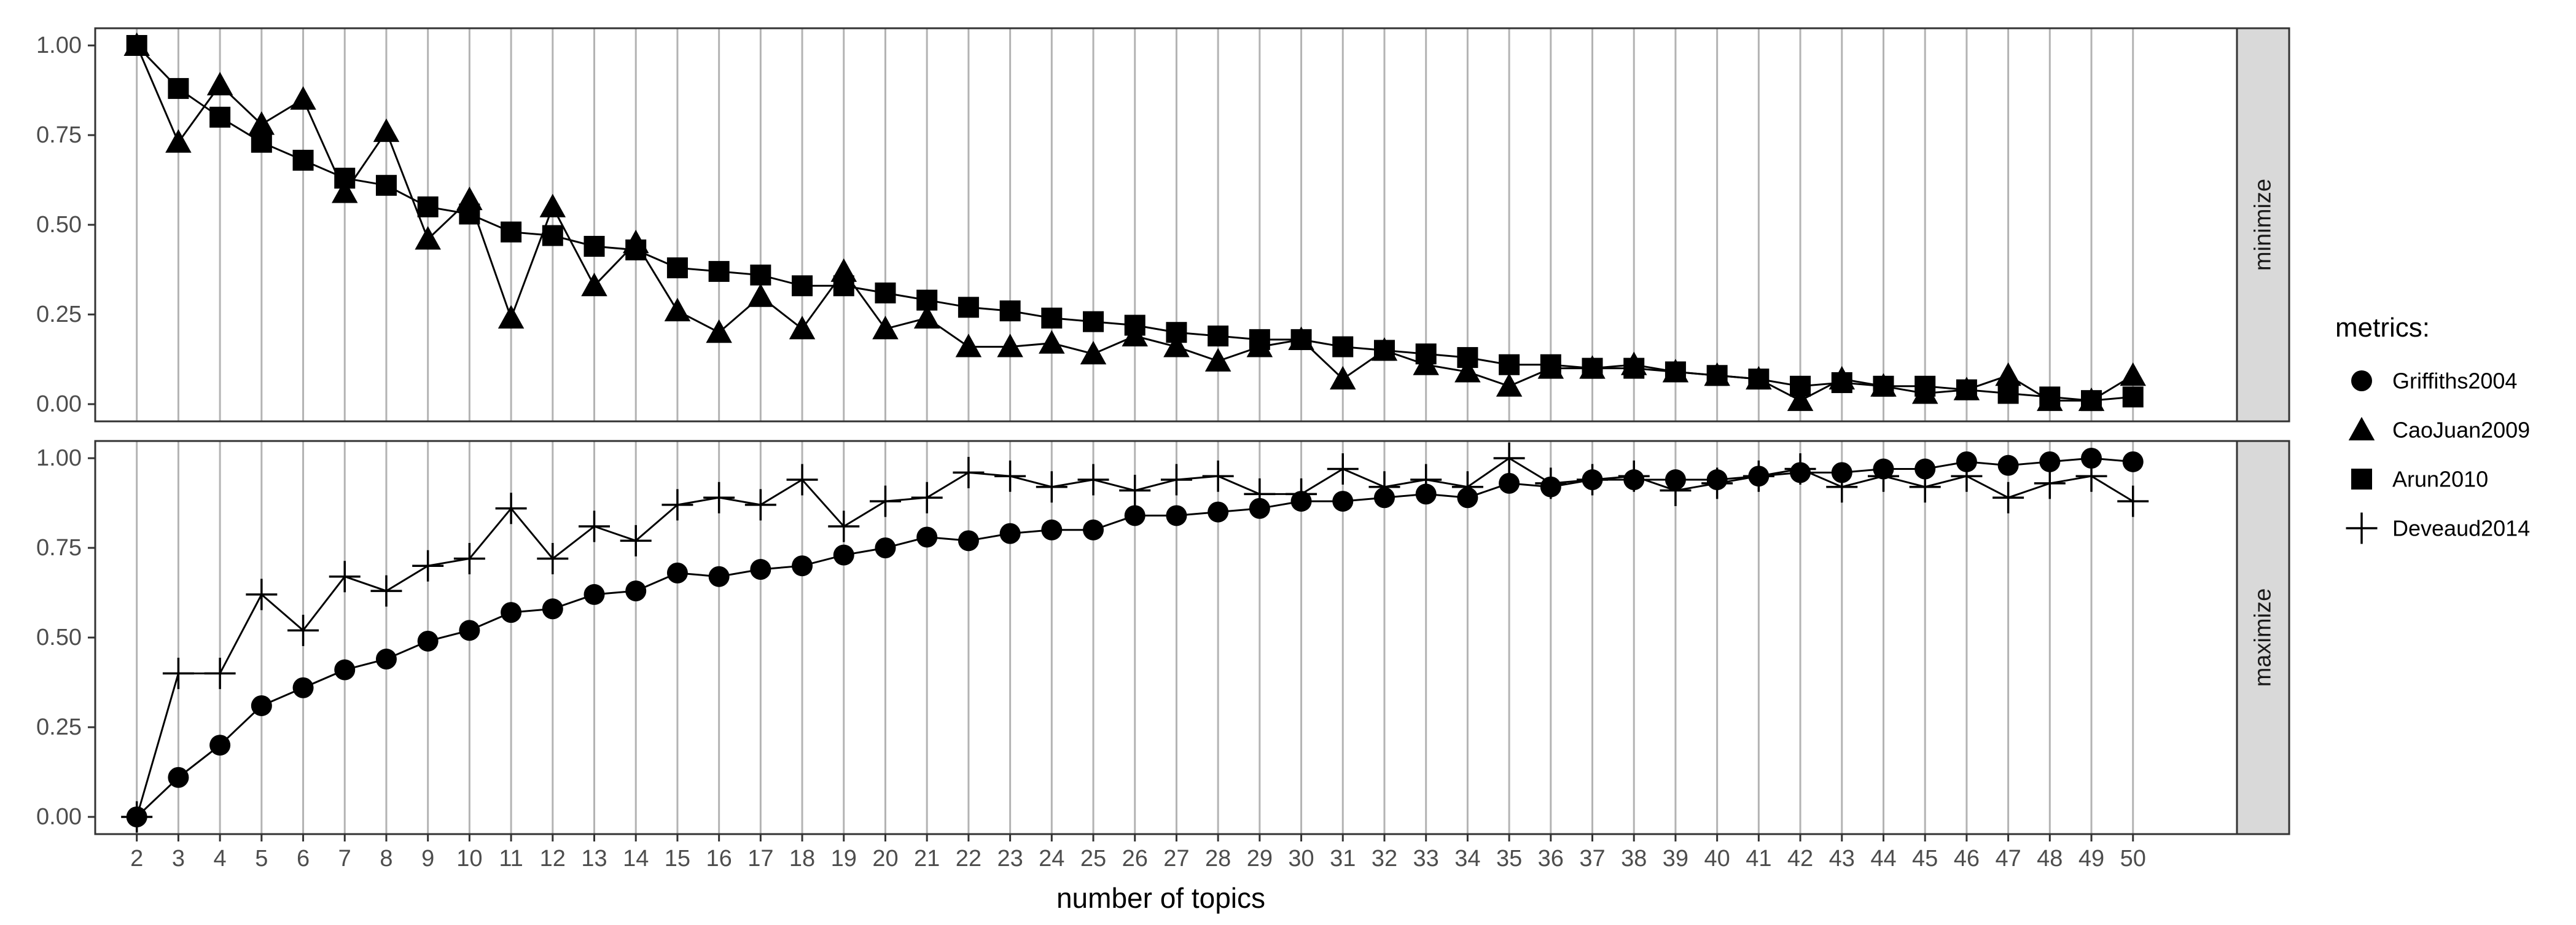 Image resolution: width=2576 pixels, height=925 pixels. Describe the element at coordinates (386, 859) in the screenshot. I see `x-tick-label: 8` at that location.